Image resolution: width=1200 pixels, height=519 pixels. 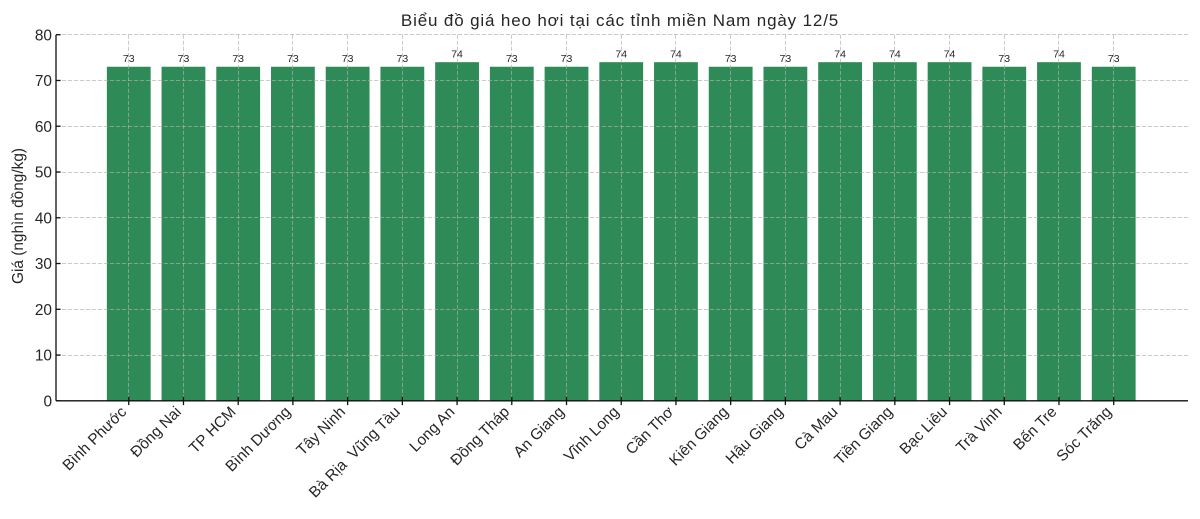 I want to click on svg-text: 0, so click(x=47, y=401).